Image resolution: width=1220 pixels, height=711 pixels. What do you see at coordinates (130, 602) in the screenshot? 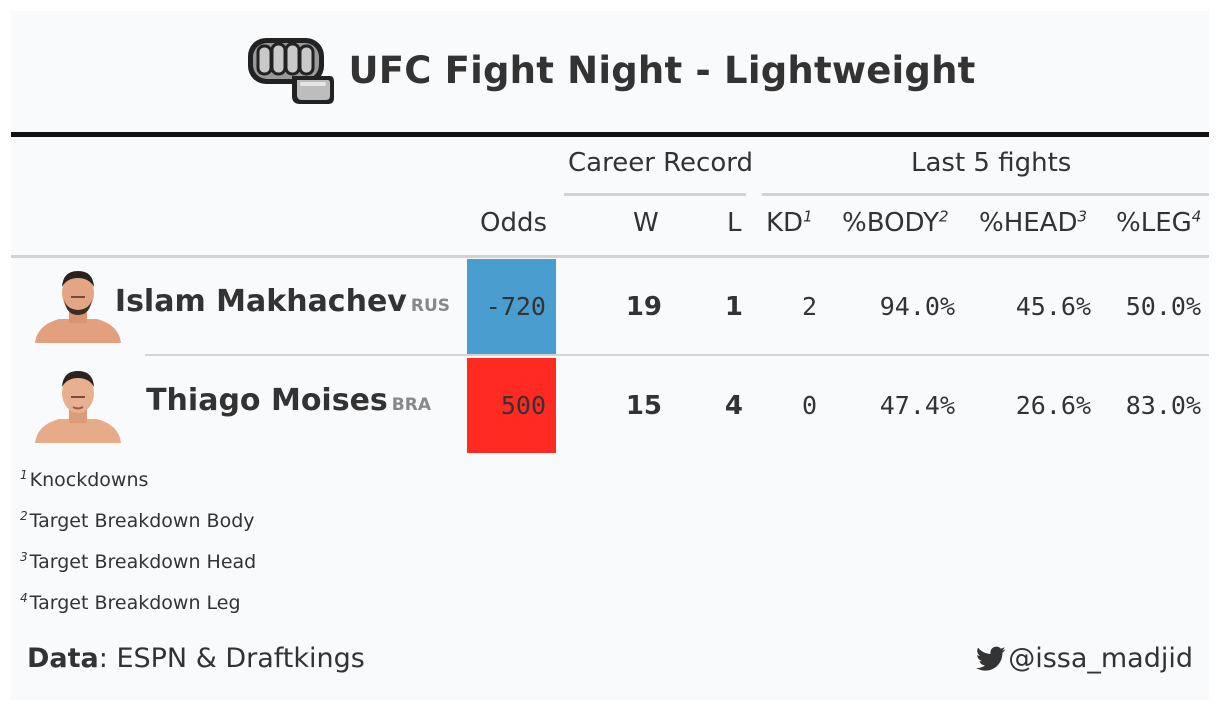
I see `footnote-leg: 4 Target Breakdown Leg` at bounding box center [130, 602].